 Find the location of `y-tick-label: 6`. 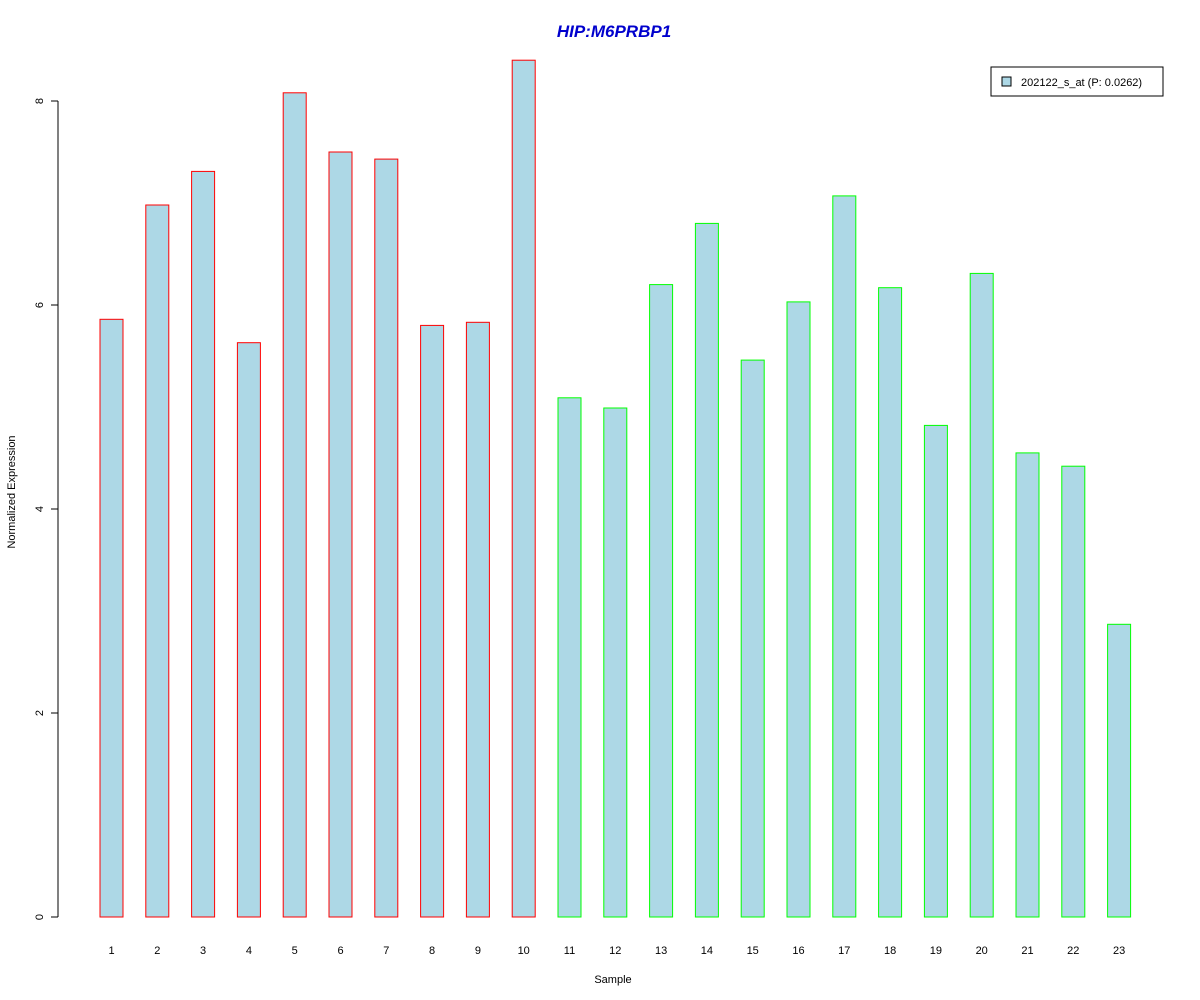

y-tick-label: 6 is located at coordinates (40, 305).